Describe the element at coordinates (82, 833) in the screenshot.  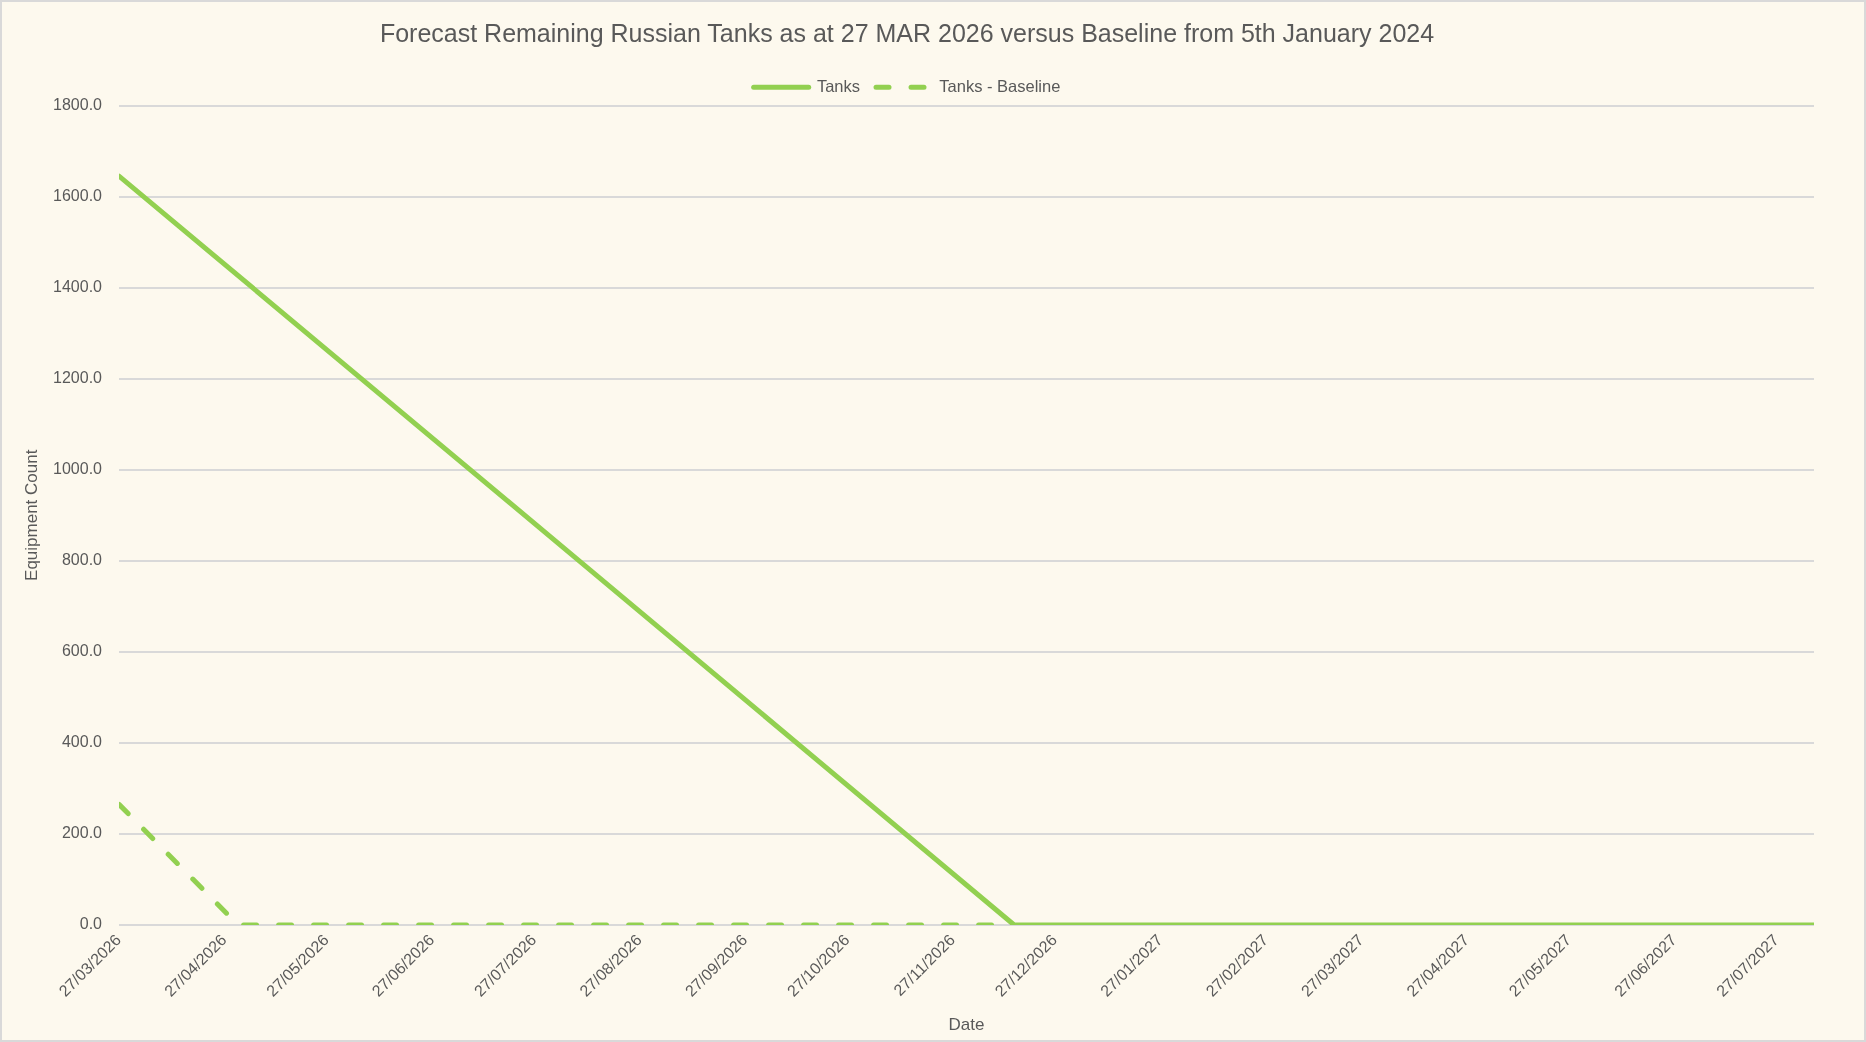
I see `y-tick-label: 200.0` at that location.